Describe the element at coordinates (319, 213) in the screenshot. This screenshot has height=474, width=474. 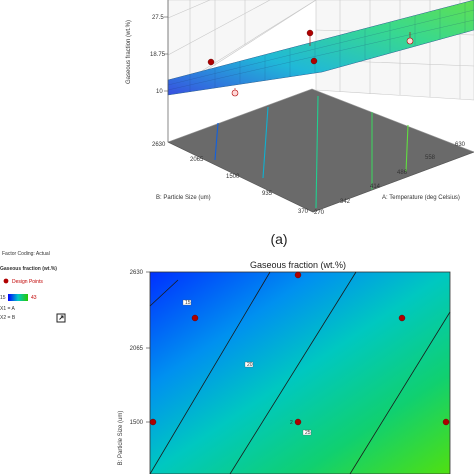
I see `x-tick-label: 270` at that location.